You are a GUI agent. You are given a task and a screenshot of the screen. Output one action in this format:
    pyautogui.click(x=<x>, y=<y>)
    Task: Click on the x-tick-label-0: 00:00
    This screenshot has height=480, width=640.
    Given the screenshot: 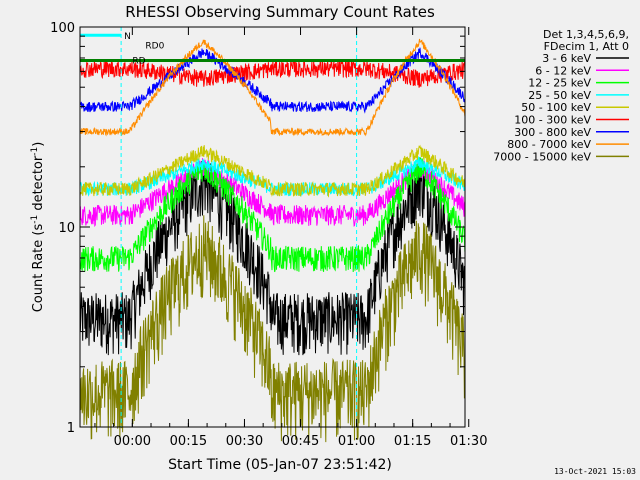 What is the action you would take?
    pyautogui.click(x=132, y=441)
    